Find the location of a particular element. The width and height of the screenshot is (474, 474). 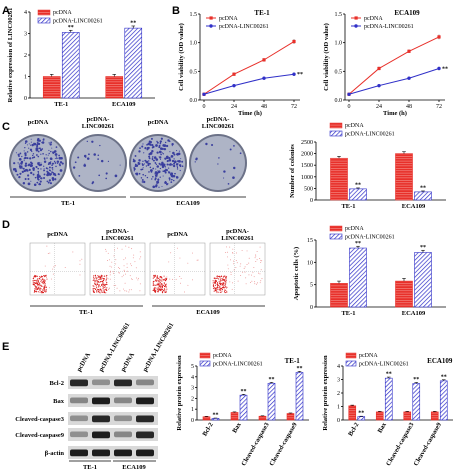

blot-band is located at coordinates (79, 434).